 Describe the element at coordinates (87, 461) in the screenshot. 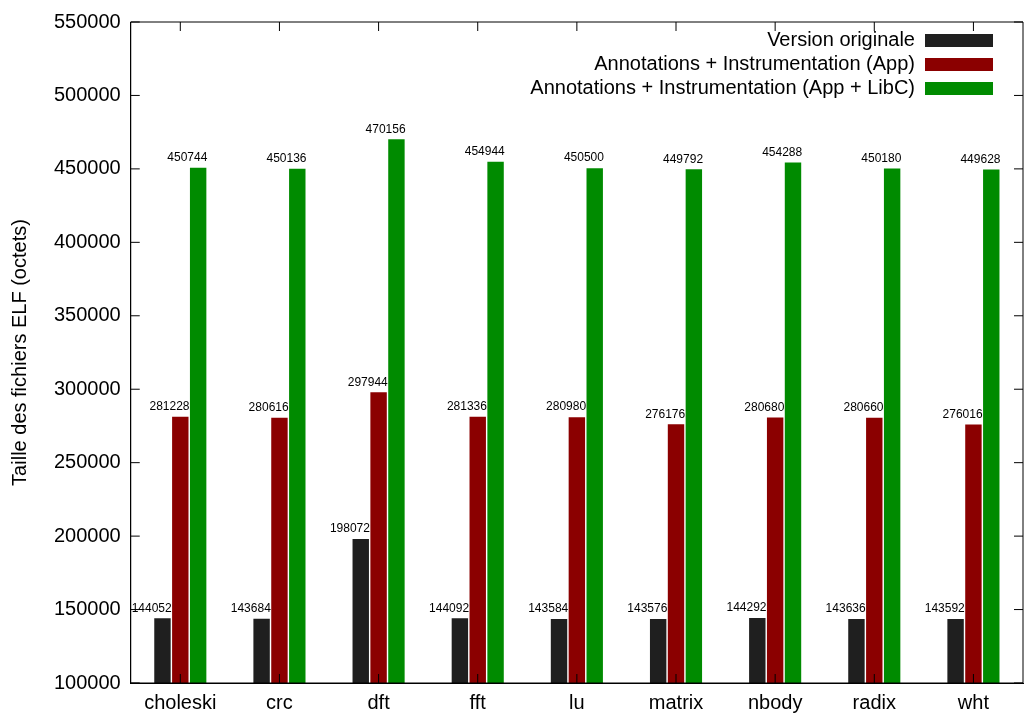

I see `y-tick-label: 250000` at that location.